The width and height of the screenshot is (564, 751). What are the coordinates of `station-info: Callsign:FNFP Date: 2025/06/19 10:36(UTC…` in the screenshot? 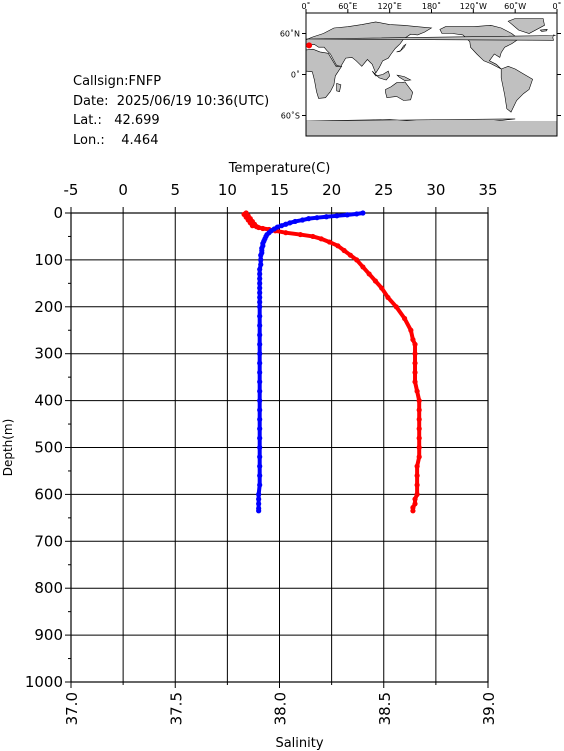 It's located at (171, 111).